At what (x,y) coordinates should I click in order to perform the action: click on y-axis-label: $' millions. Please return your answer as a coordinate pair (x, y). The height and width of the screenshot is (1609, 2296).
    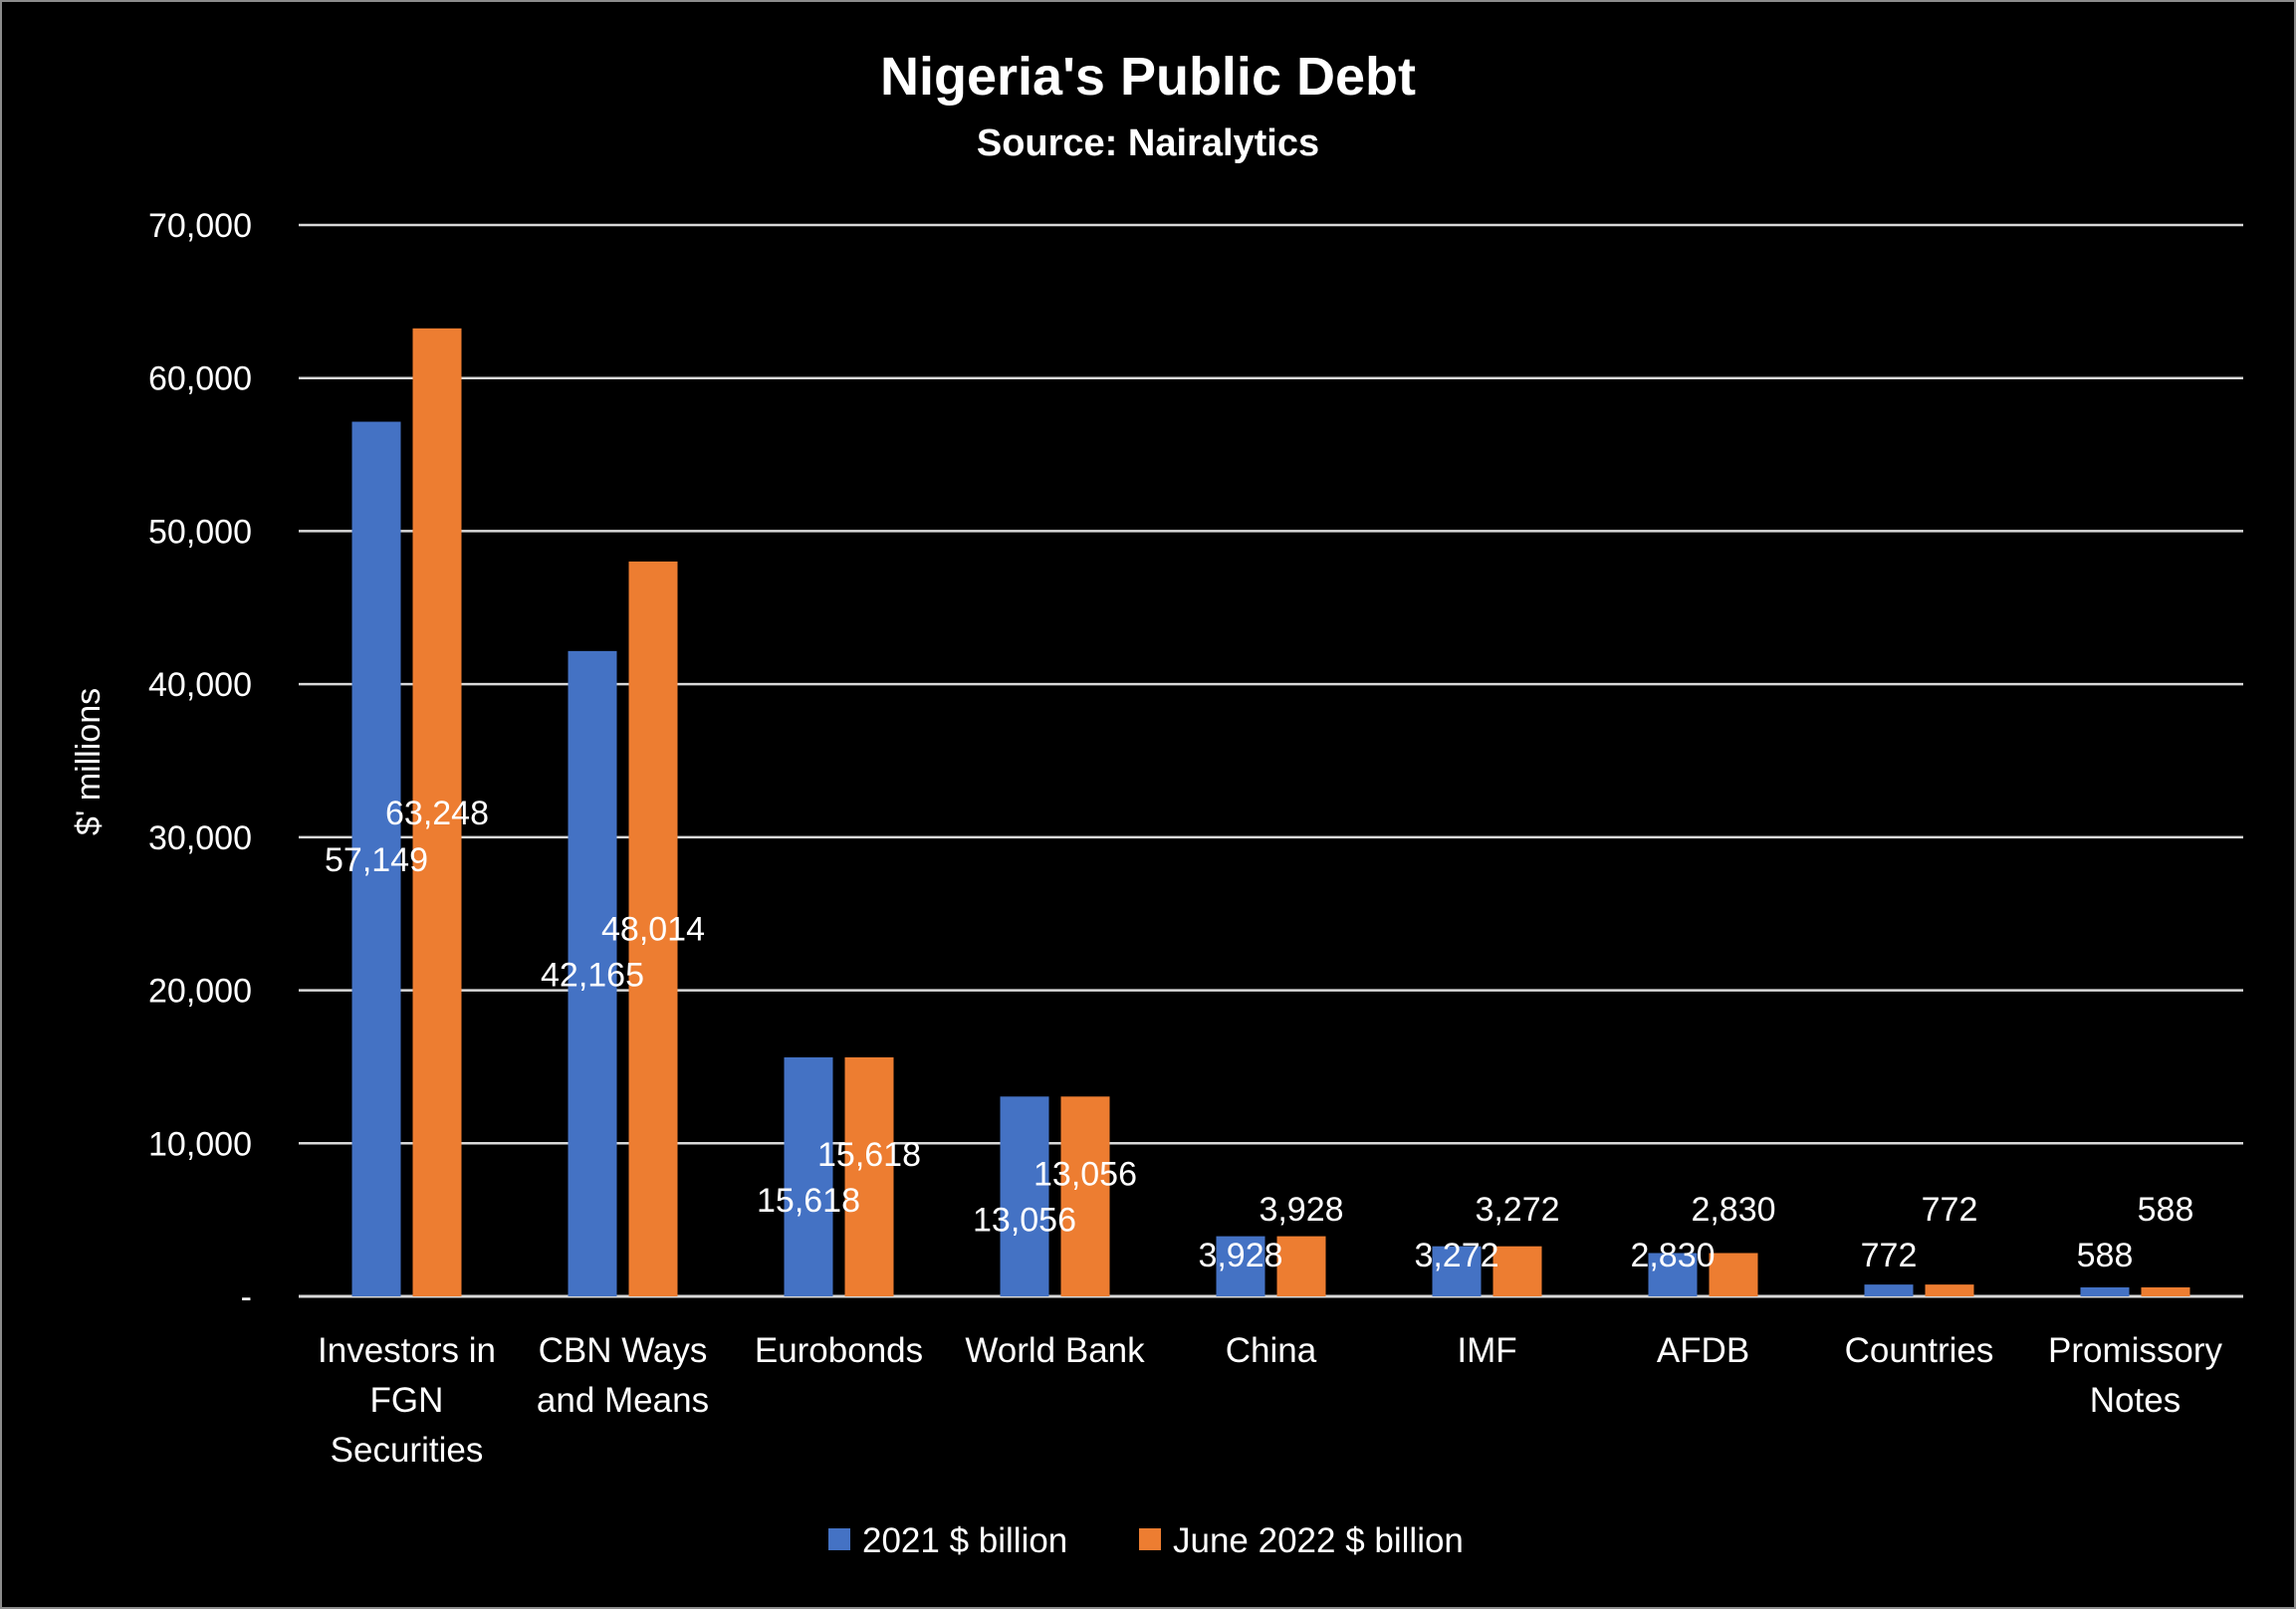
    Looking at the image, I should click on (89, 761).